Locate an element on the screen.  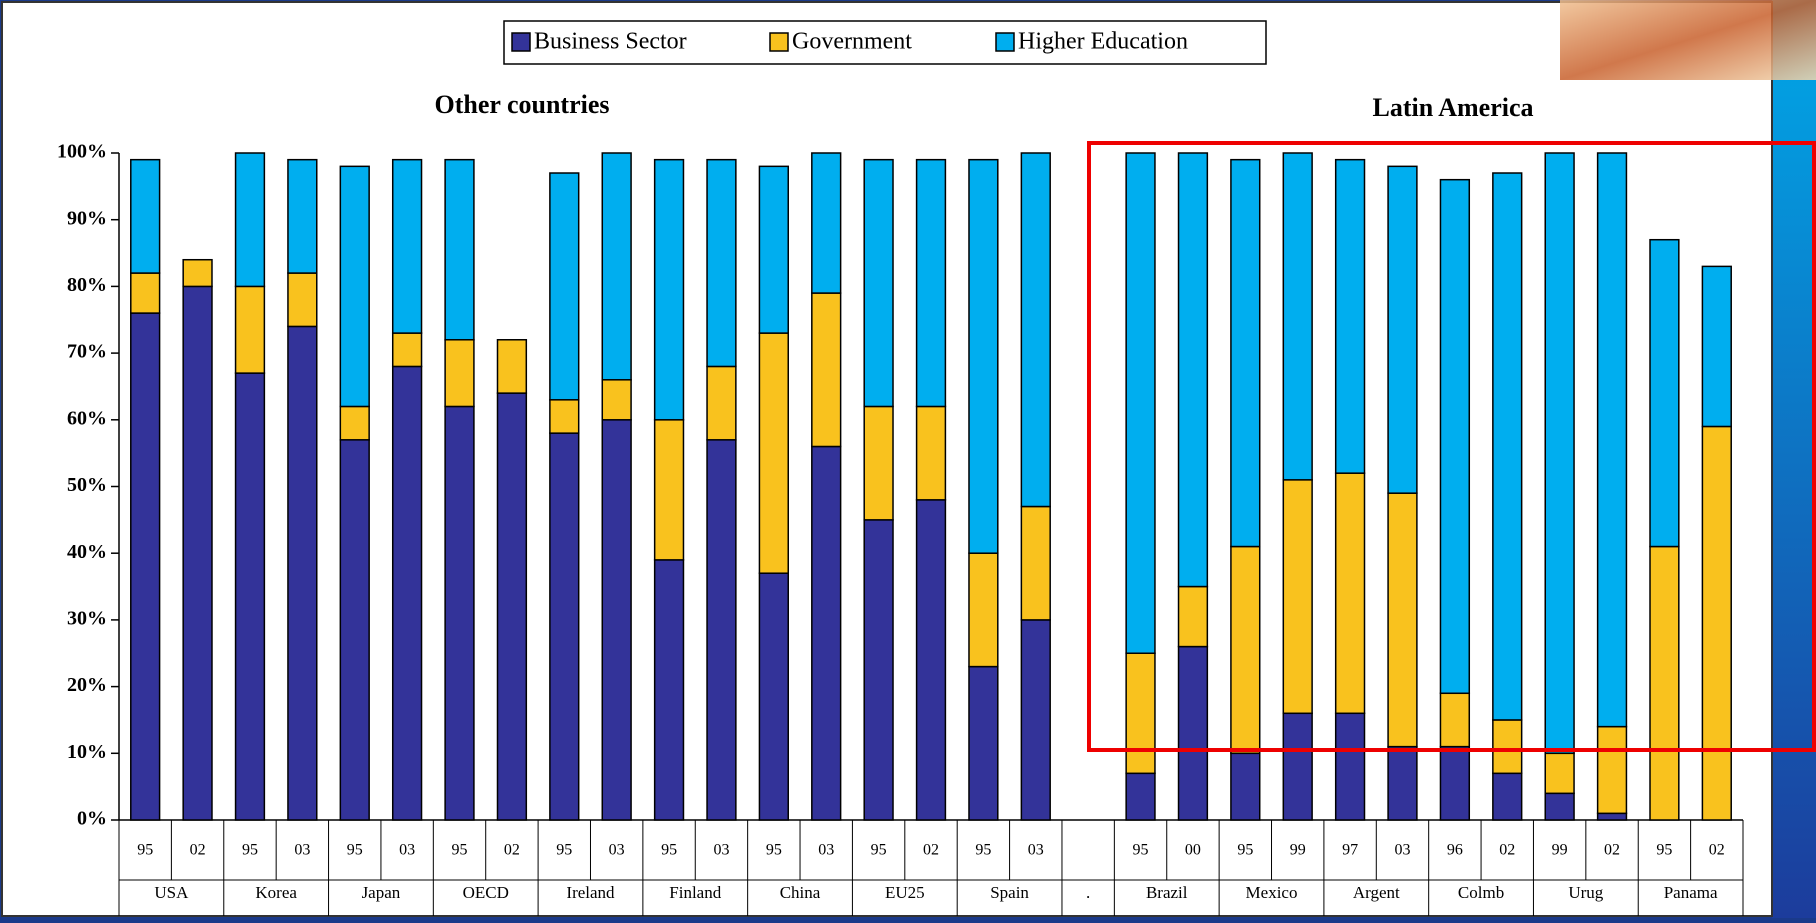
x-tick-label: 00 is located at coordinates (1193, 850).